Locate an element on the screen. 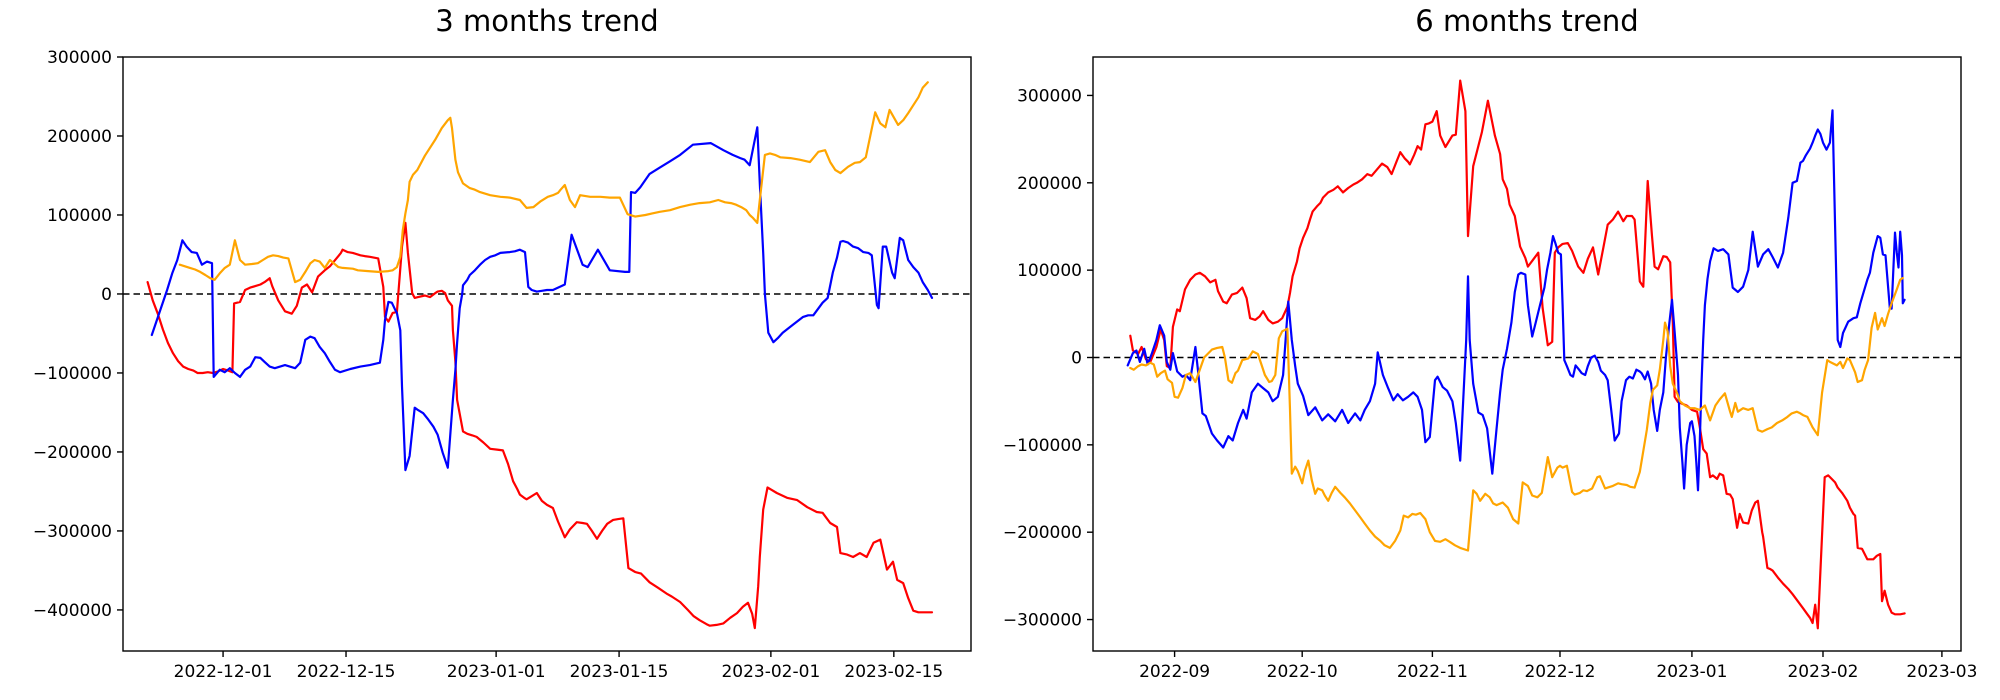 This screenshot has width=2000, height=700. chart-title-3-months: 3 months trend is located at coordinates (547, 21).